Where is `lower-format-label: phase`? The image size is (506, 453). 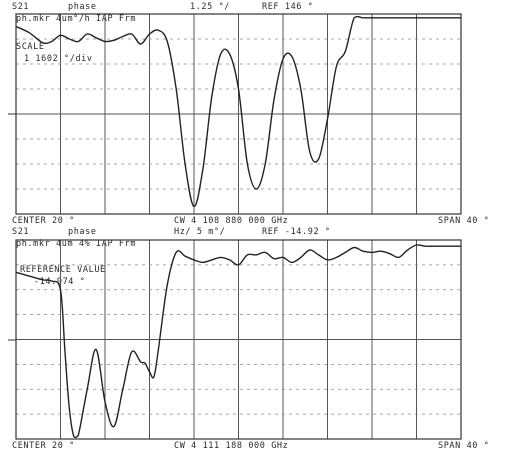 lower-format-label: phase is located at coordinates (82, 232).